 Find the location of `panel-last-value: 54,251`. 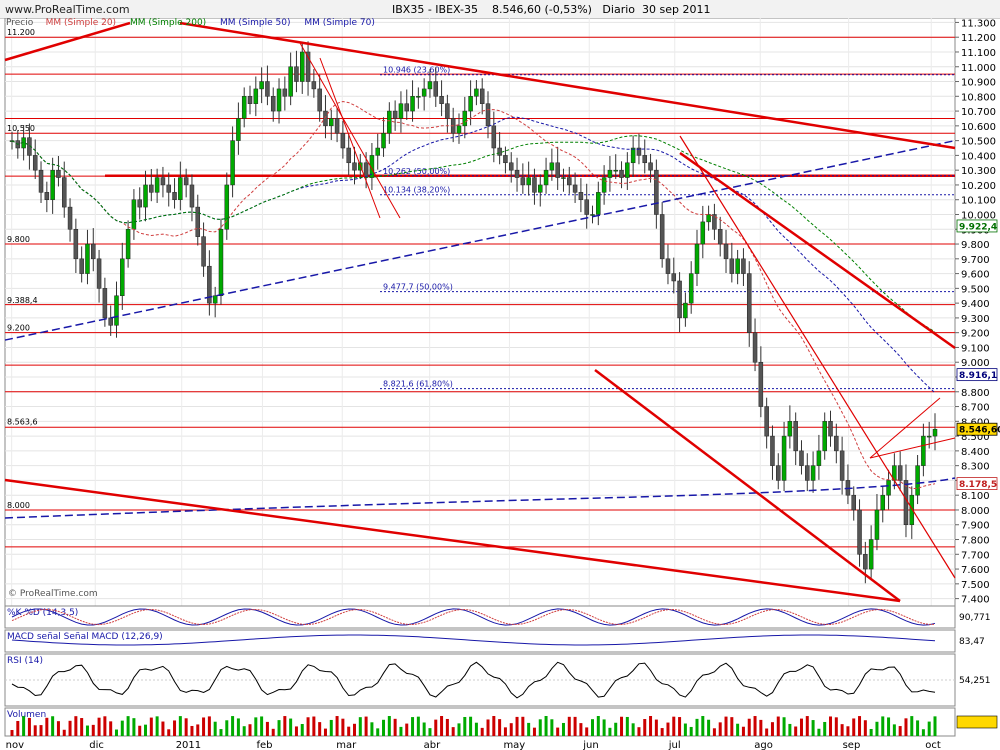

panel-last-value: 54,251 is located at coordinates (975, 681).